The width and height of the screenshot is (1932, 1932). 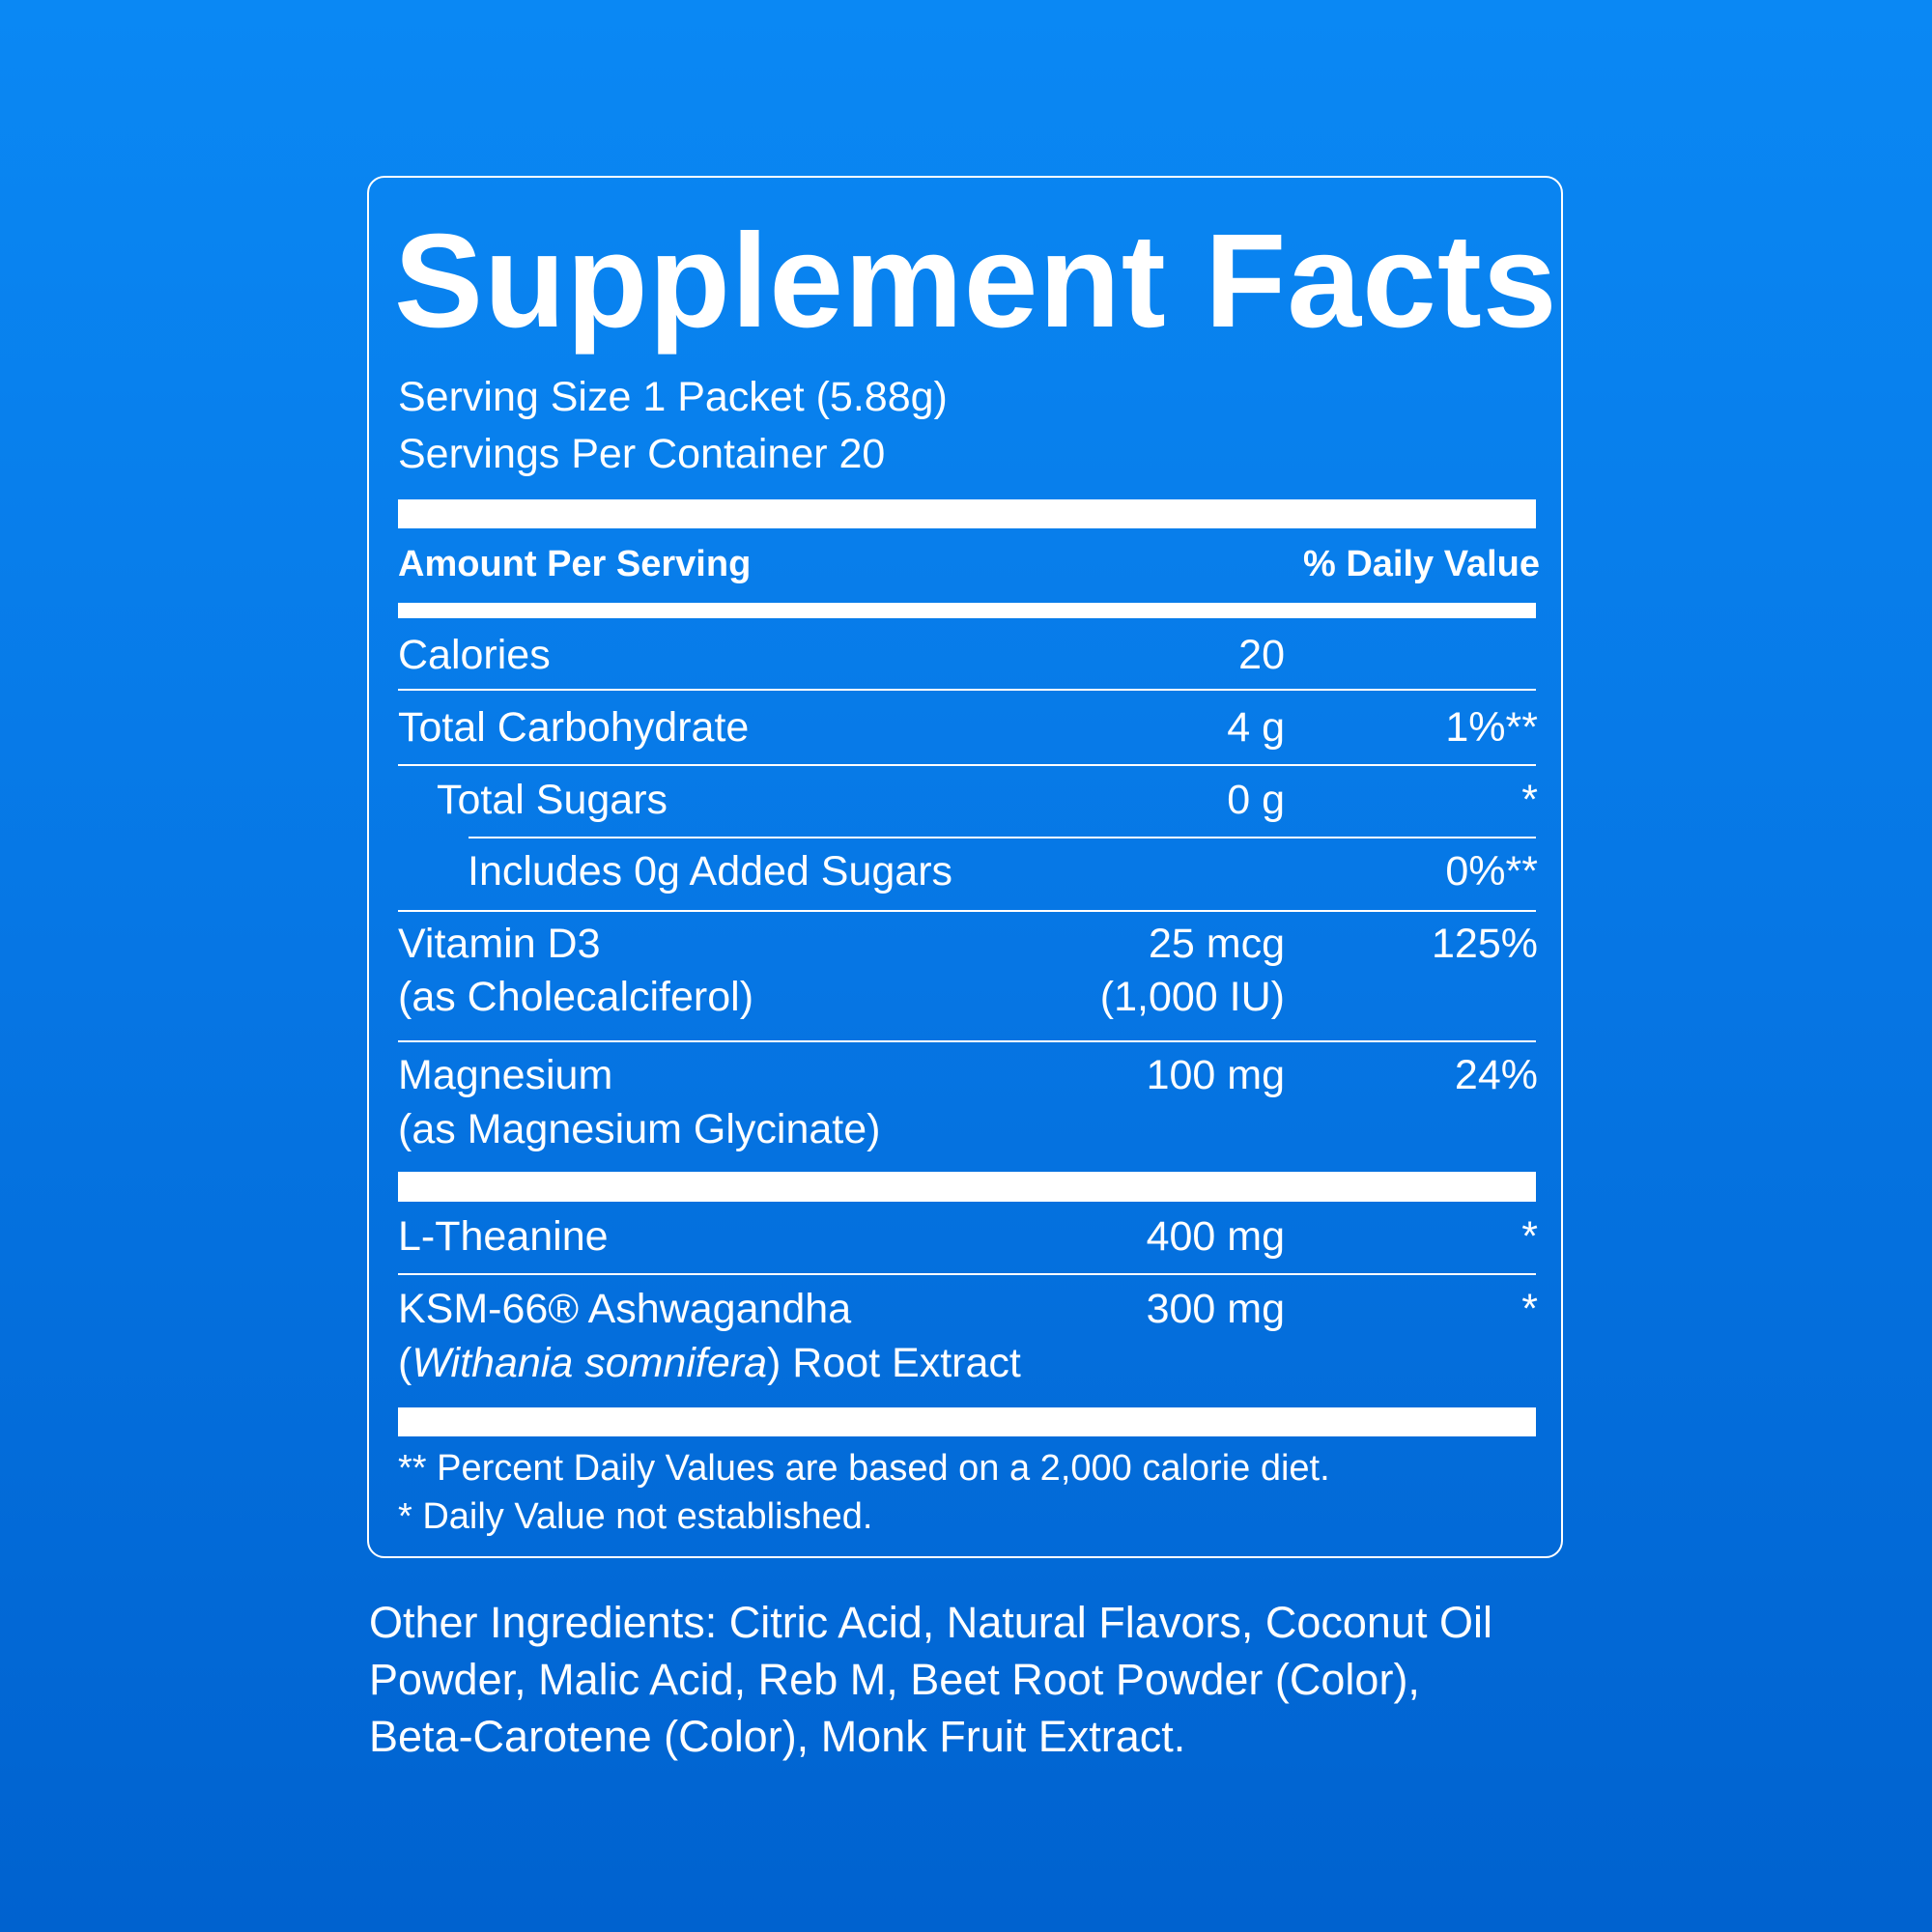 I want to click on nutrient-amount-note: (1,000 IU), so click(x=1192, y=997).